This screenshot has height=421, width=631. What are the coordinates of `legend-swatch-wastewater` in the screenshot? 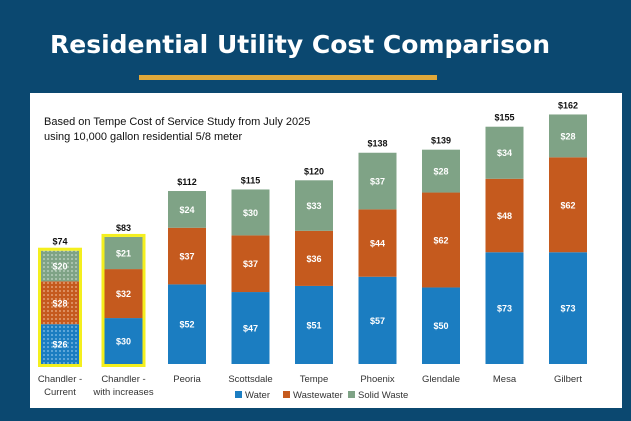 It's located at (286, 394).